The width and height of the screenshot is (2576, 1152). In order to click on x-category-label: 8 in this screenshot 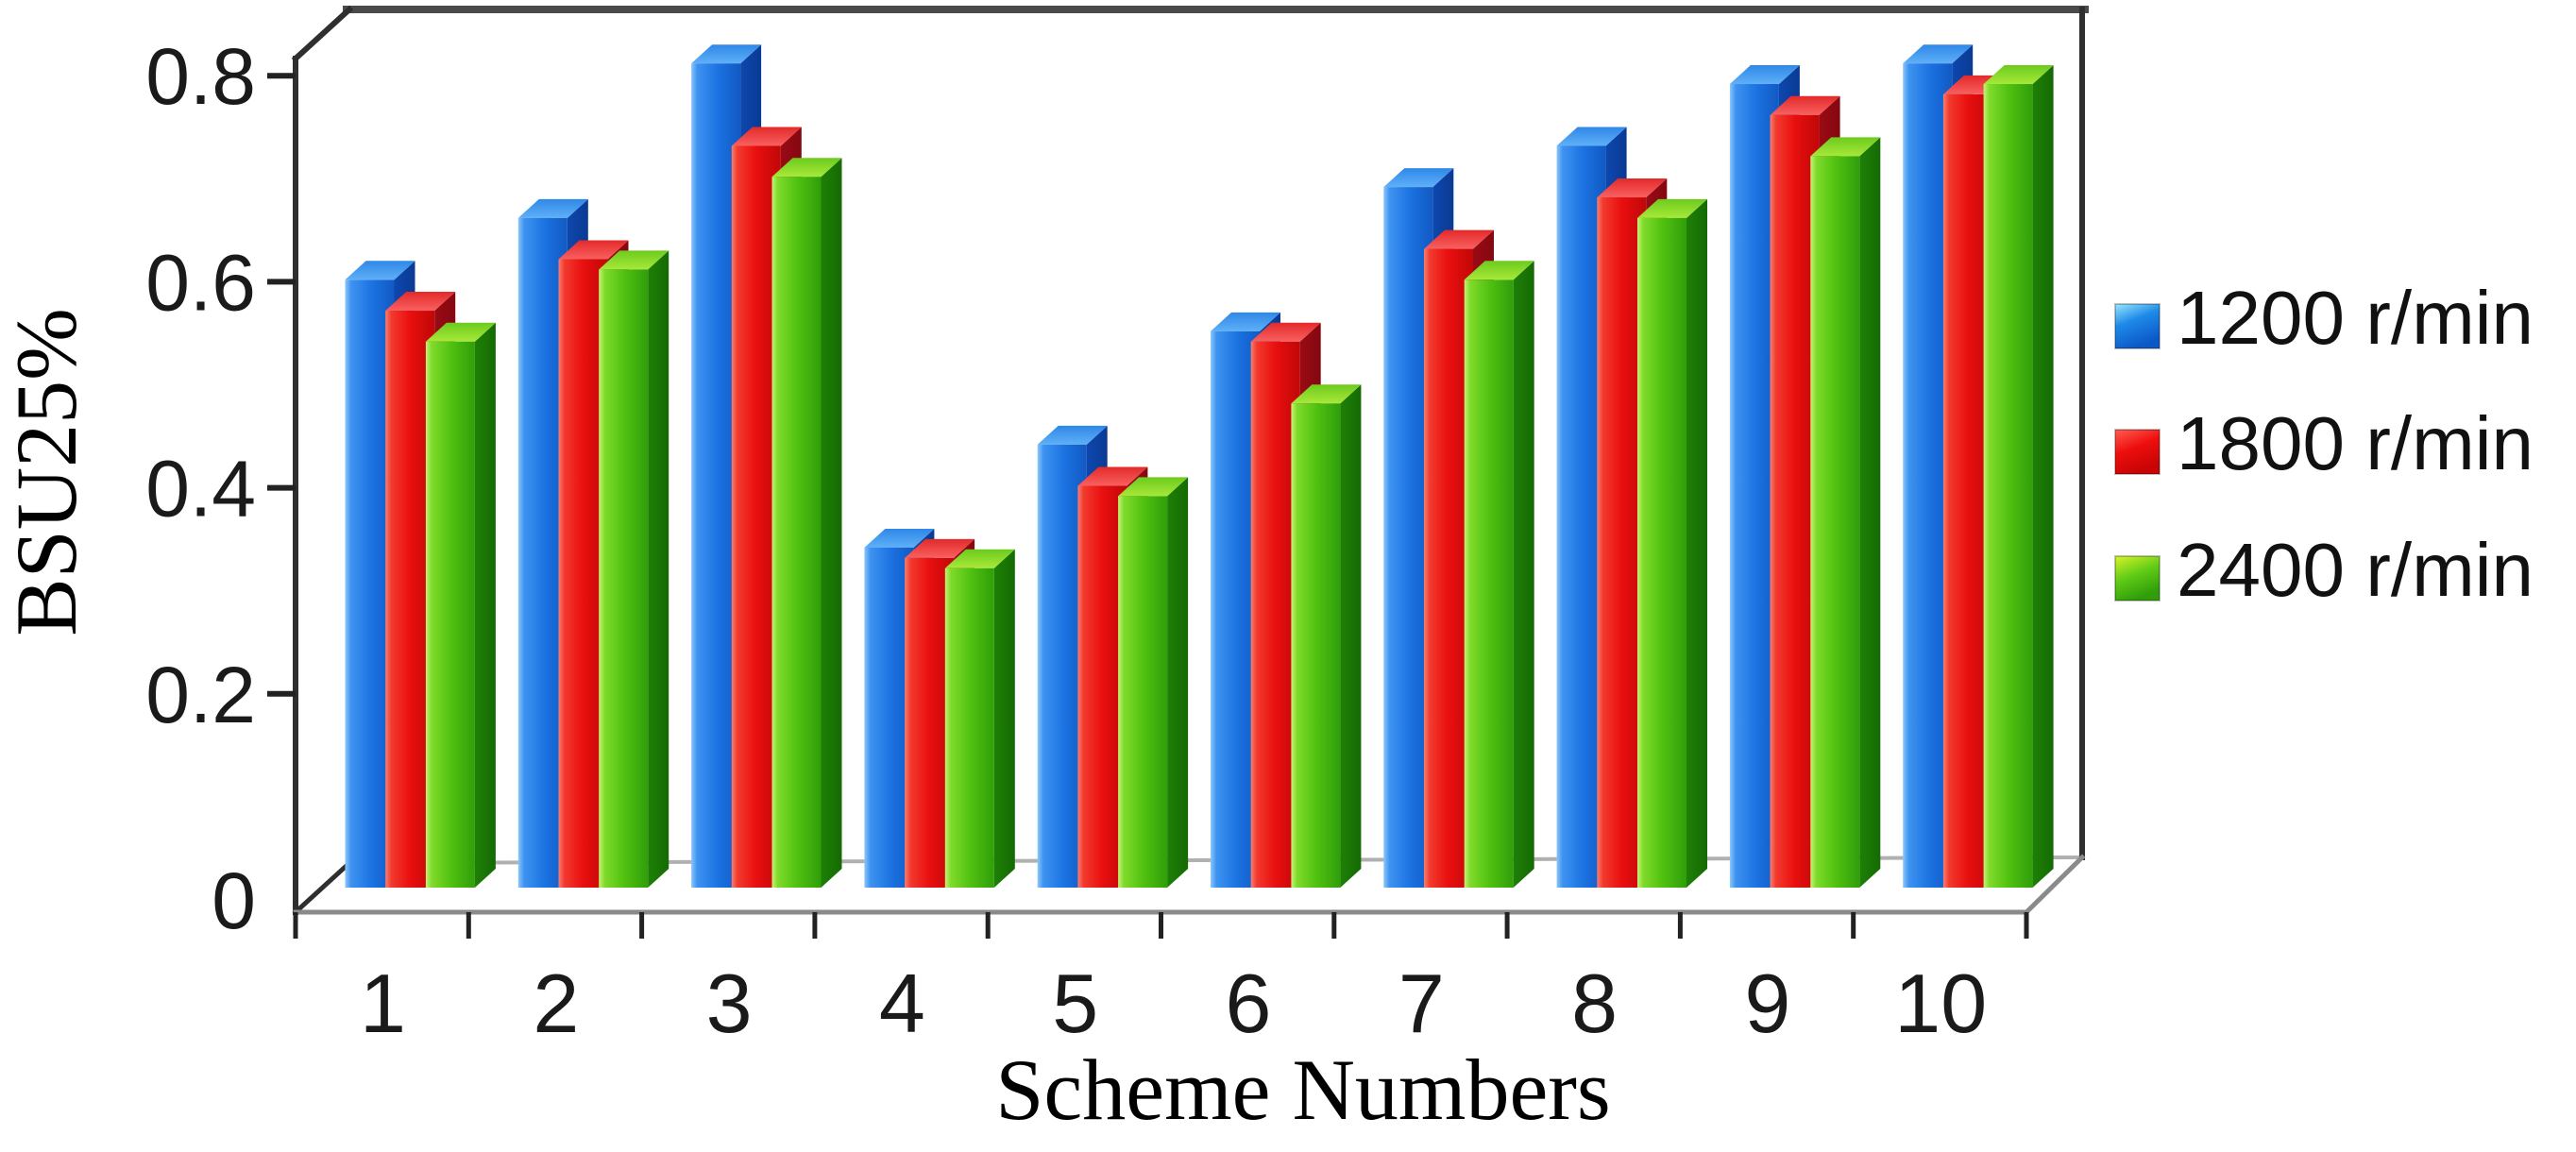, I will do `click(1594, 1003)`.